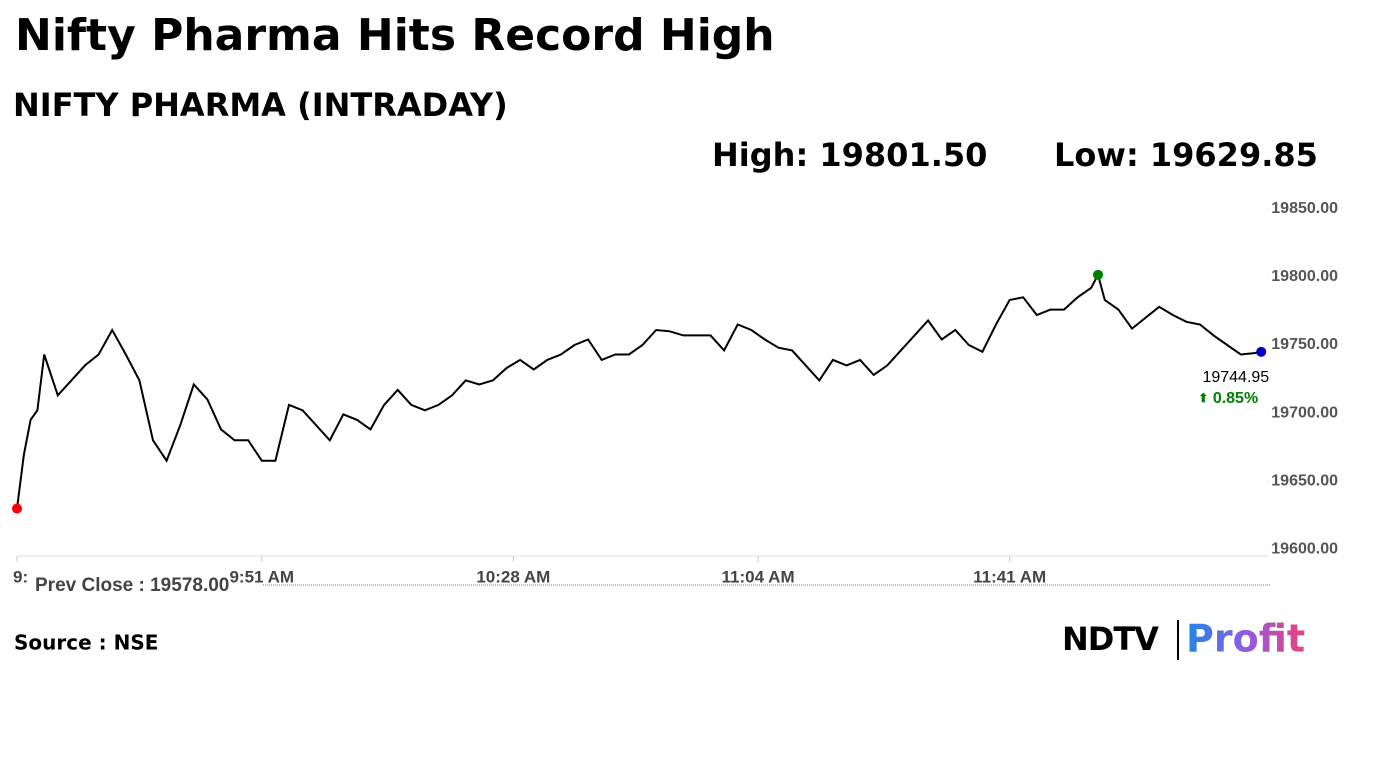 The height and width of the screenshot is (777, 1382). Describe the element at coordinates (189, 585) in the screenshot. I see `prev-close-value: 19578.00` at that location.